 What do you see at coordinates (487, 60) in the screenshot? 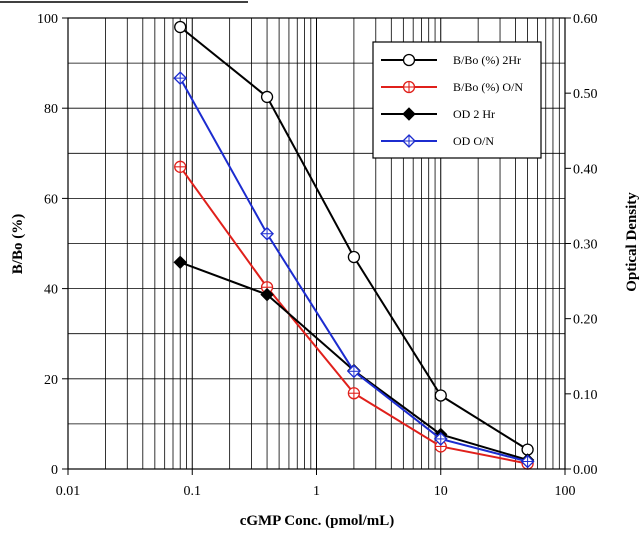
I see `legend-label: B/Bo (%) 2Hr` at bounding box center [487, 60].